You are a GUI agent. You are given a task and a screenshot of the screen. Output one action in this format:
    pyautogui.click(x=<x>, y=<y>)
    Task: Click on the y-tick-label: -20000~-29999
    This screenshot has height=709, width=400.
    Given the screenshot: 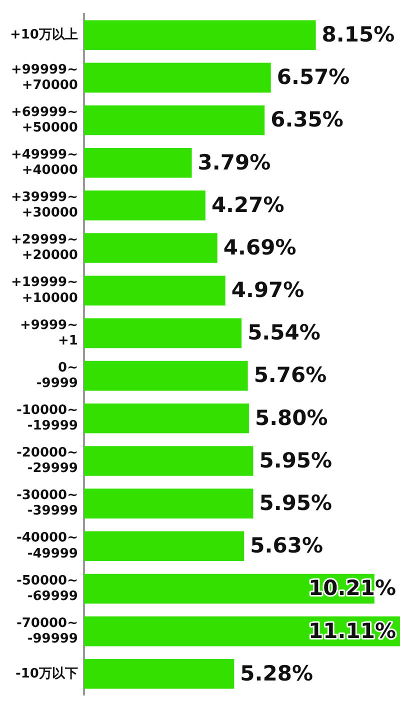 What is the action you would take?
    pyautogui.click(x=47, y=461)
    